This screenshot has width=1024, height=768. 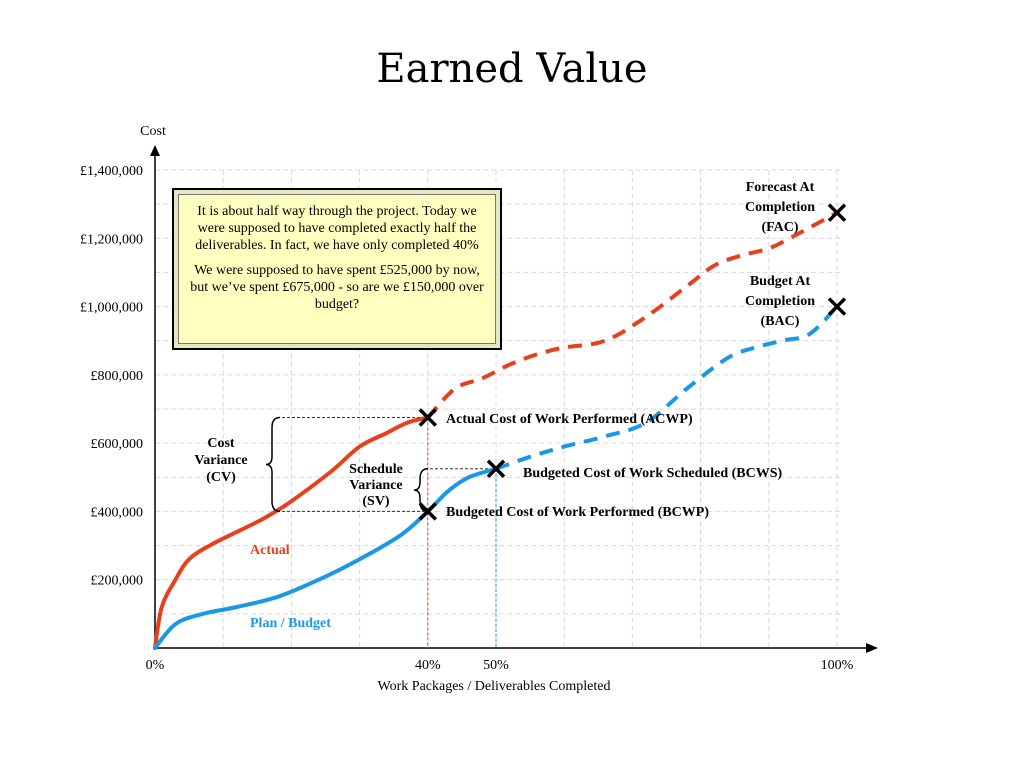 I want to click on sv-label-line: Schedule, so click(x=376, y=469).